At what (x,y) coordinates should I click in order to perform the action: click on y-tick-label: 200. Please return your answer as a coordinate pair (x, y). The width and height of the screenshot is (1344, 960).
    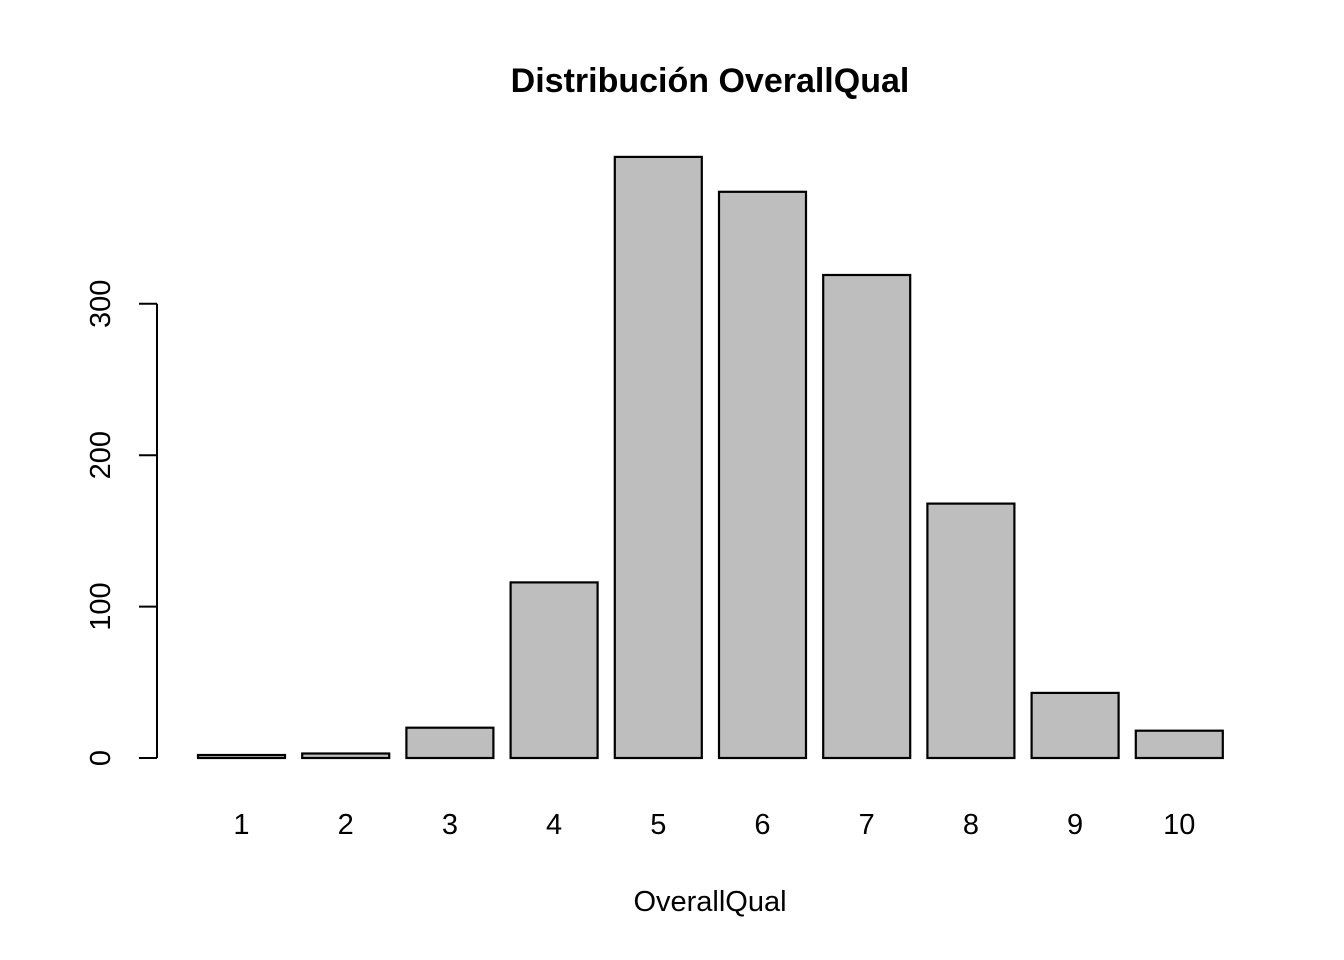
    Looking at the image, I should click on (101, 455).